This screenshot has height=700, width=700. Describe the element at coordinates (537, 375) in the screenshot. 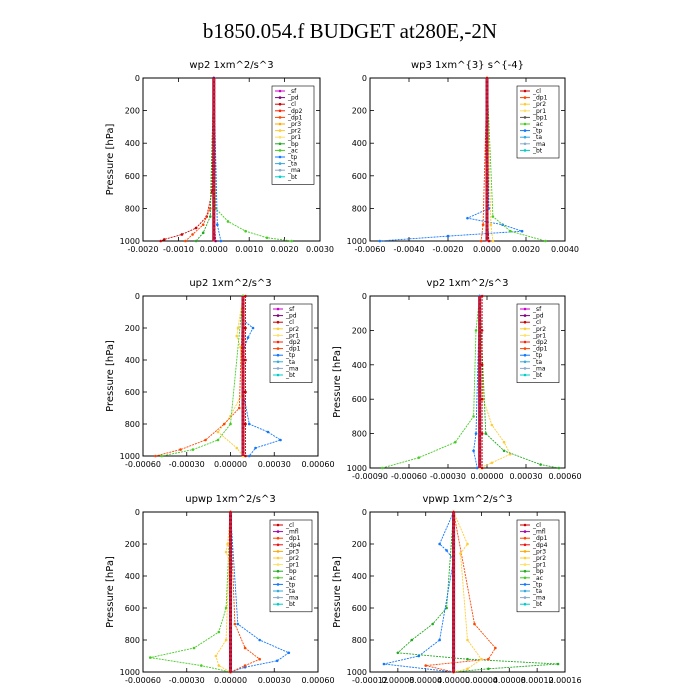

I see `legend-label: _bt` at that location.